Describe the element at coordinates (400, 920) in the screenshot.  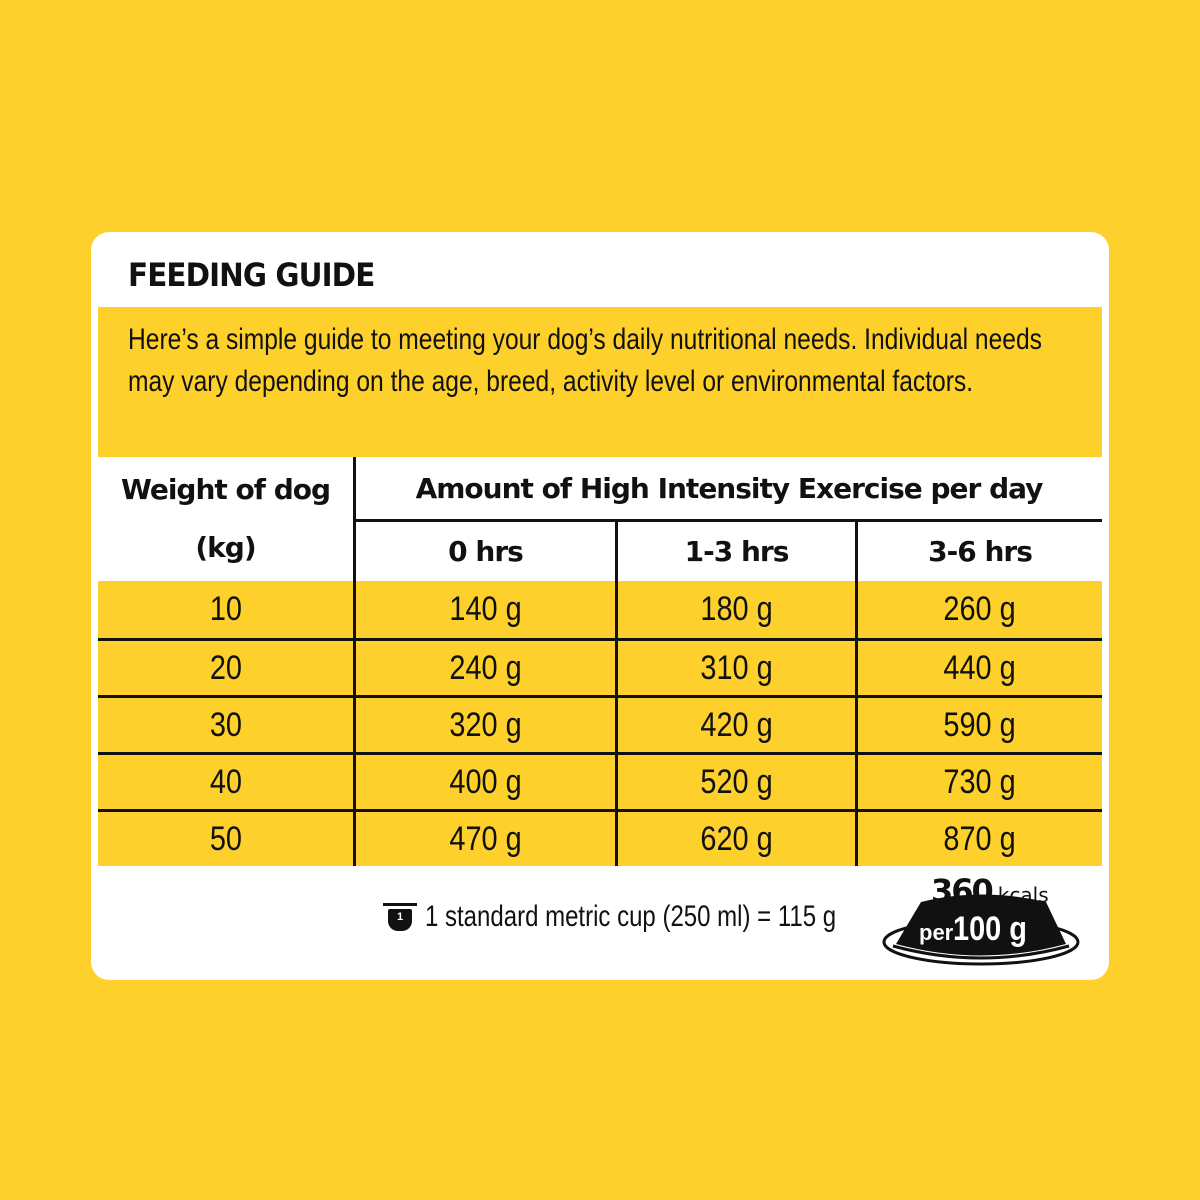
I see `cup-number: 1` at that location.